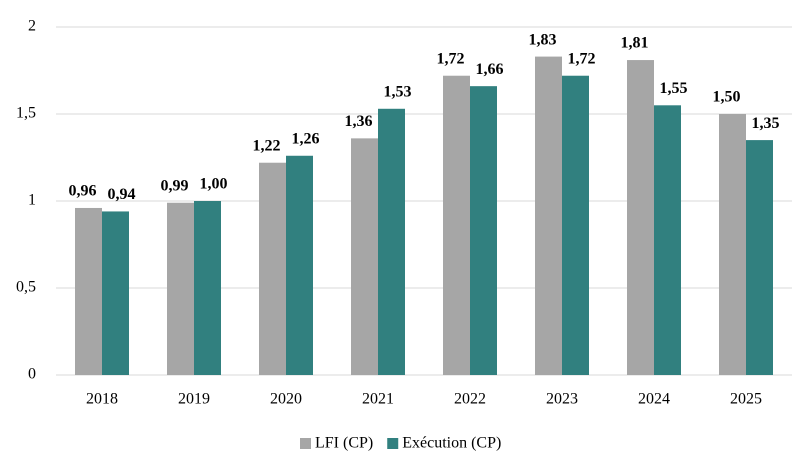  Describe the element at coordinates (286, 399) in the screenshot. I see `x-tick-label: 2020` at that location.